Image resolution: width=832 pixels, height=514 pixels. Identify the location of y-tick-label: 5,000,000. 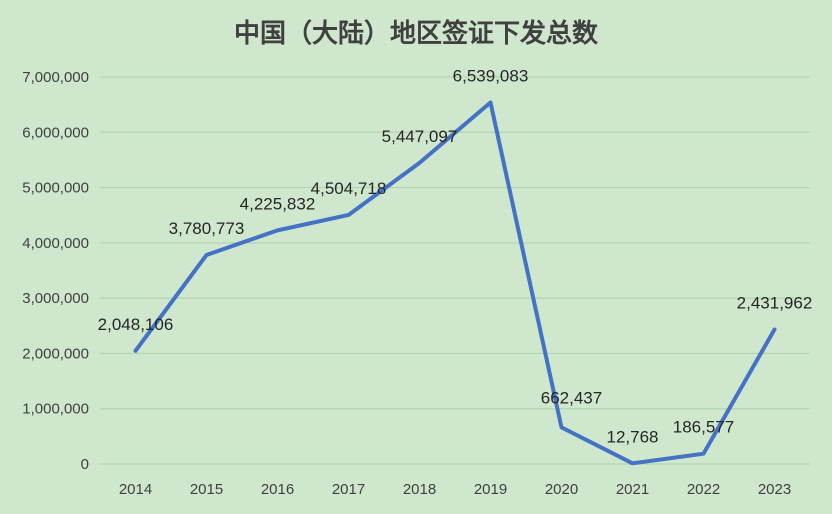
(55, 188).